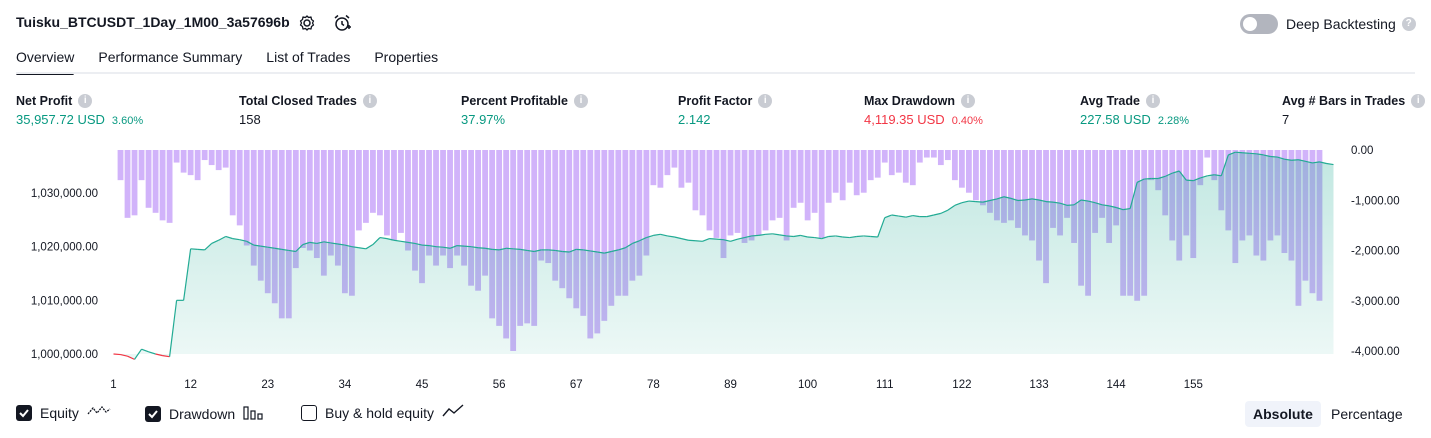 The image size is (1431, 438). What do you see at coordinates (1408, 24) in the screenshot?
I see `help-icon: ?` at bounding box center [1408, 24].